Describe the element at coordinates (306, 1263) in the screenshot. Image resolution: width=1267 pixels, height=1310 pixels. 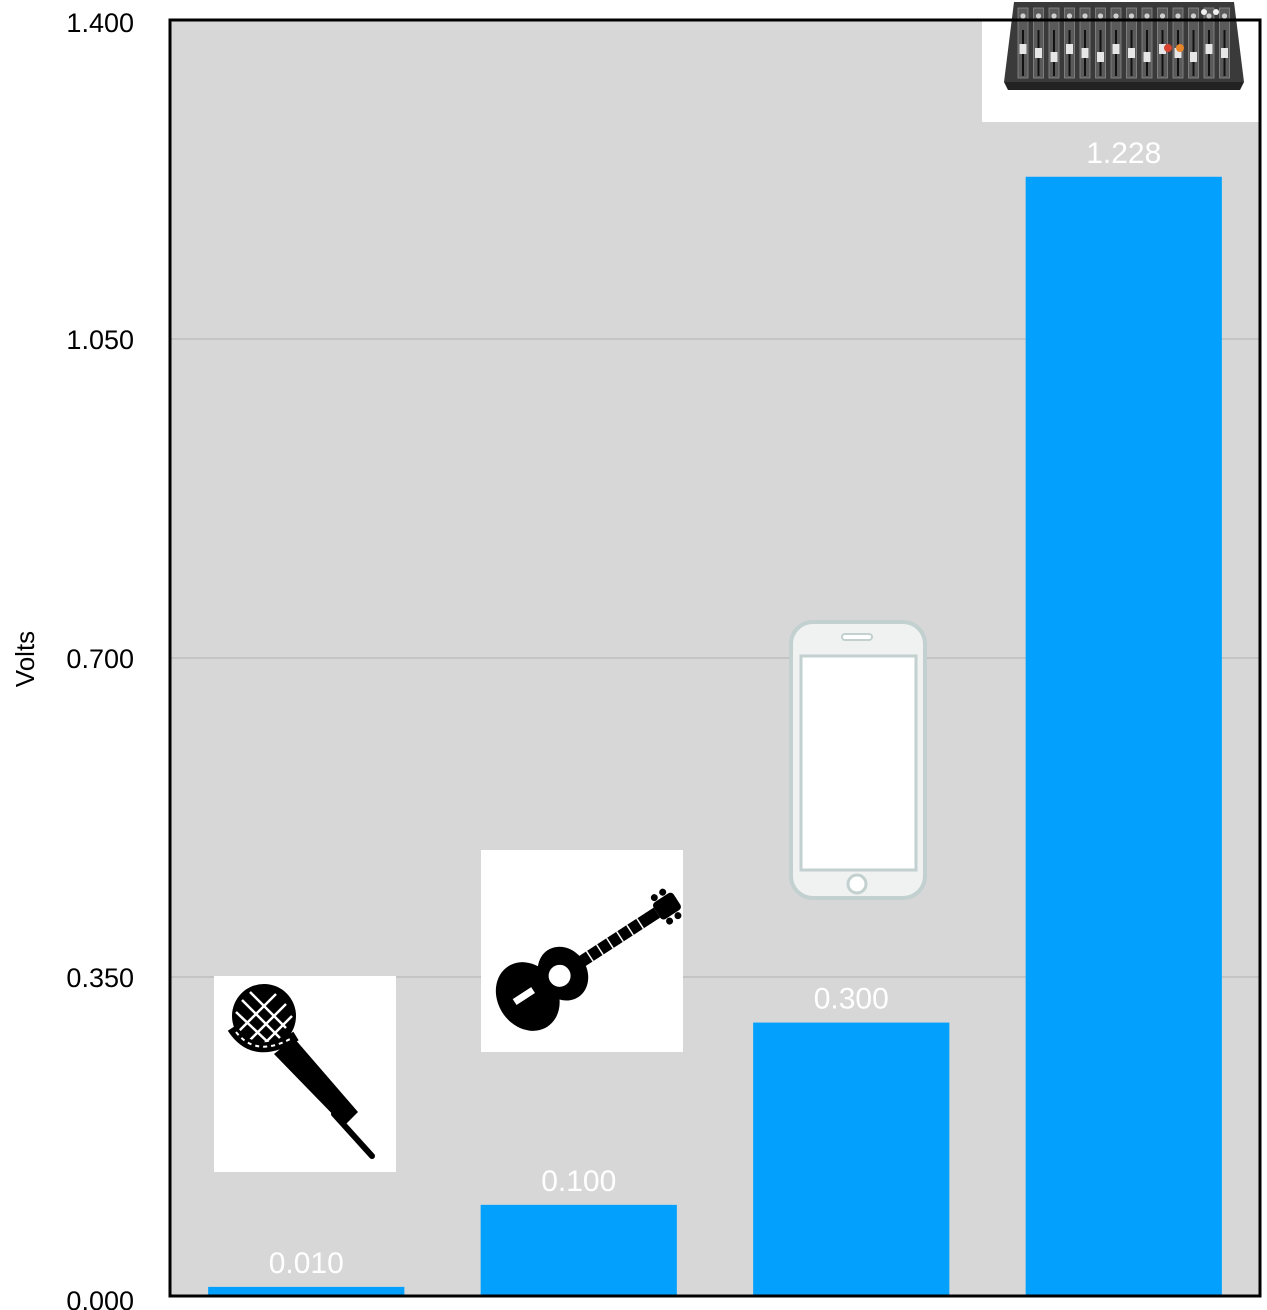
I see `data-label: 0.010` at that location.